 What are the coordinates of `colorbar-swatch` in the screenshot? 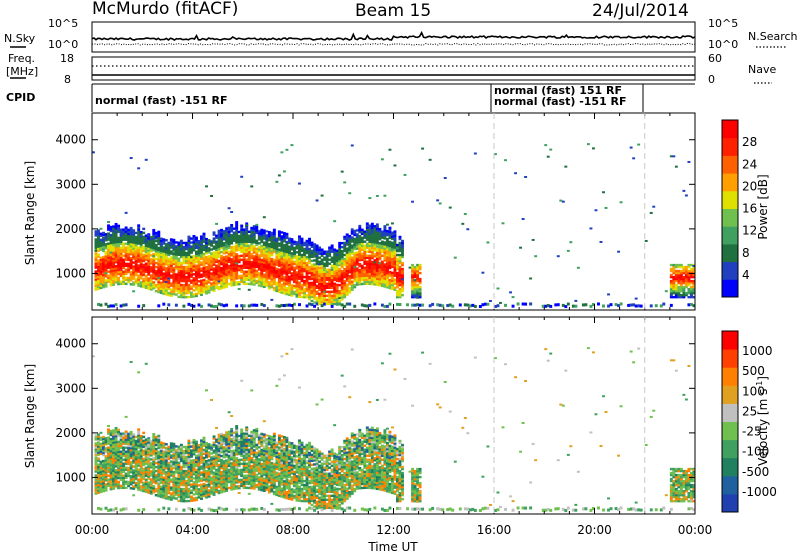 It's located at (730, 200).